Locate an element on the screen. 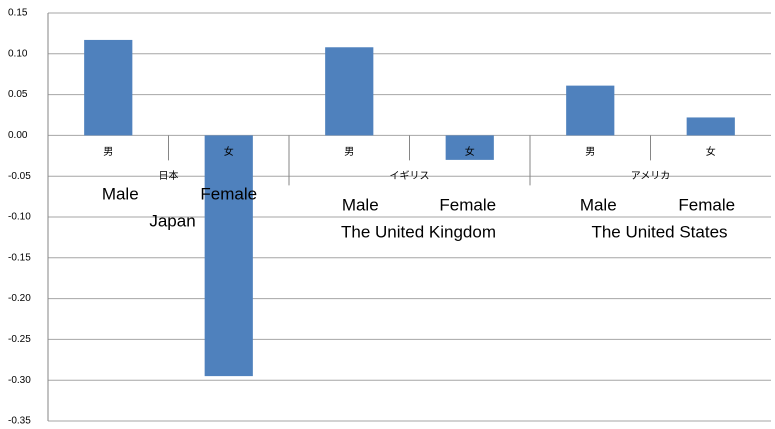  y-tick-label: -0.20 is located at coordinates (19, 298).